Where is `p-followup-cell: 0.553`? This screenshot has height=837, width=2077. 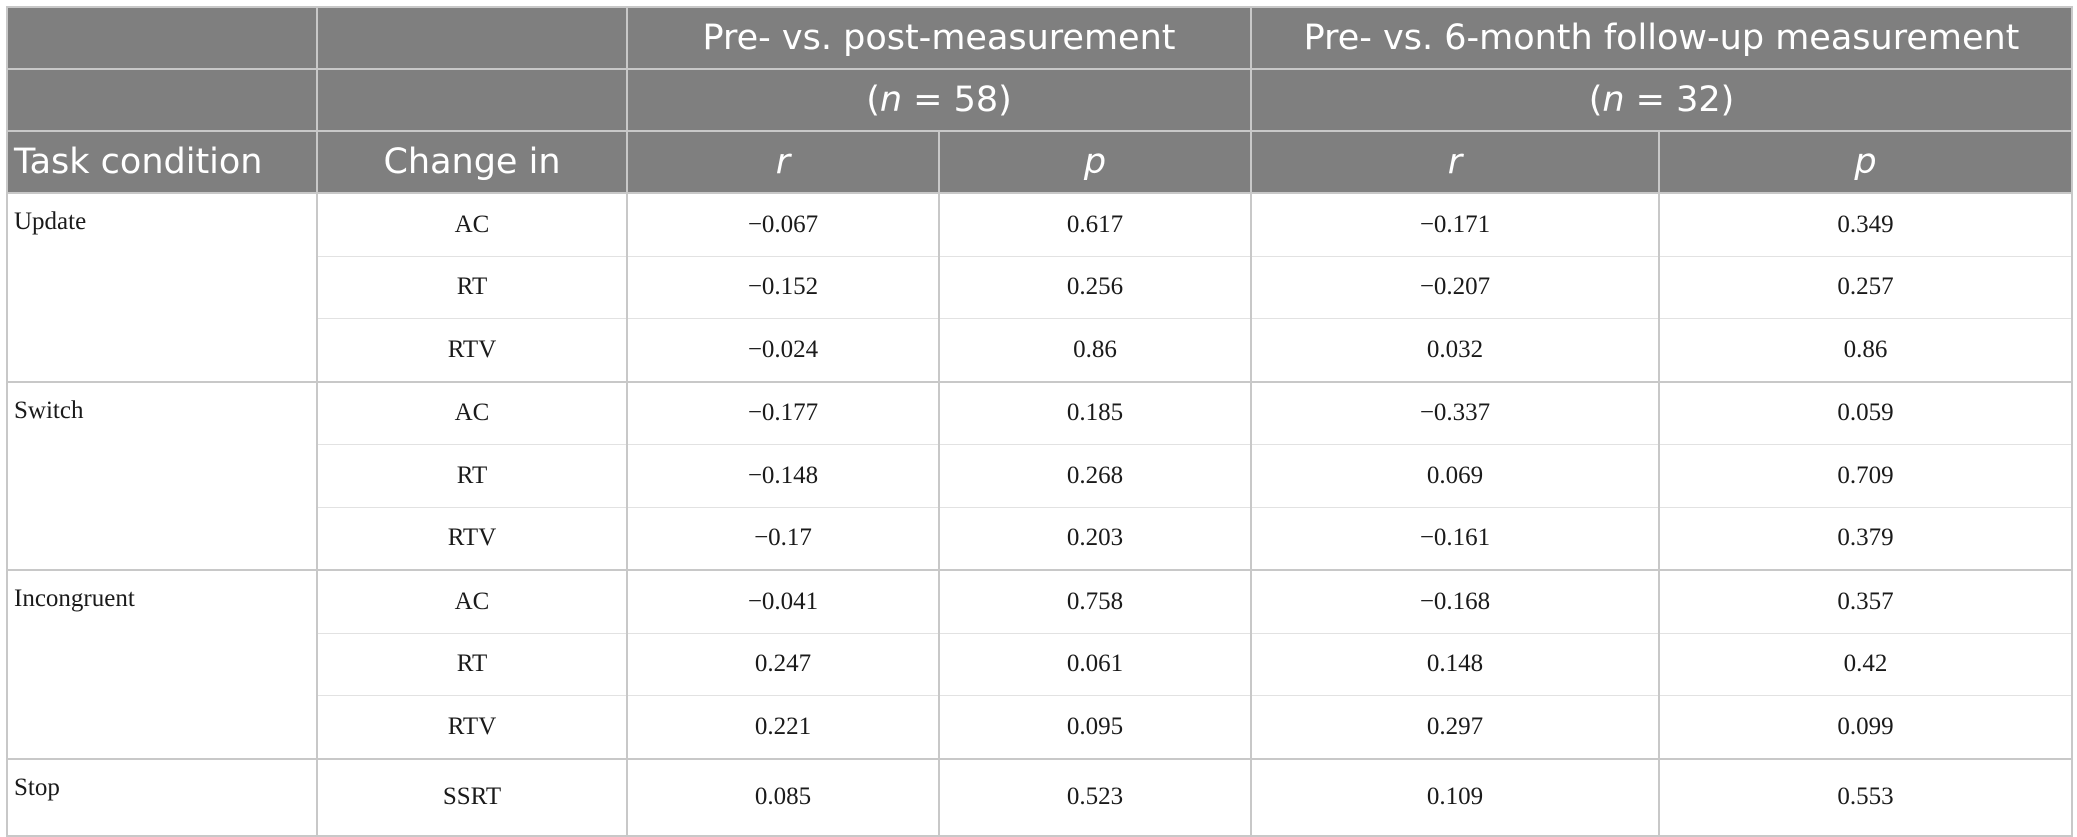
p-followup-cell: 0.553 is located at coordinates (1865, 797).